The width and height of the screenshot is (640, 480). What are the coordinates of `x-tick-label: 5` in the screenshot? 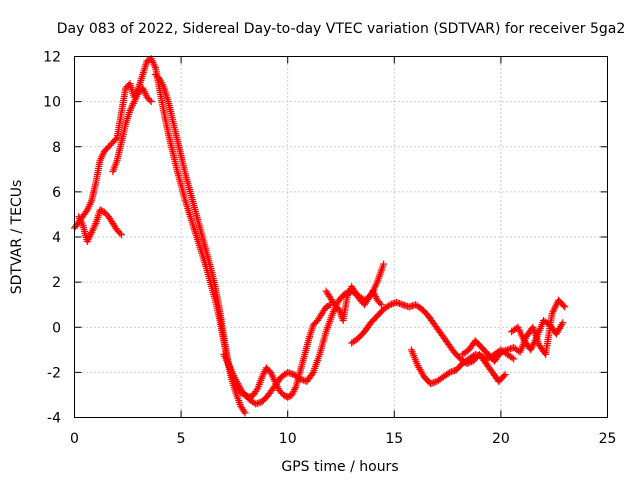 It's located at (181, 439).